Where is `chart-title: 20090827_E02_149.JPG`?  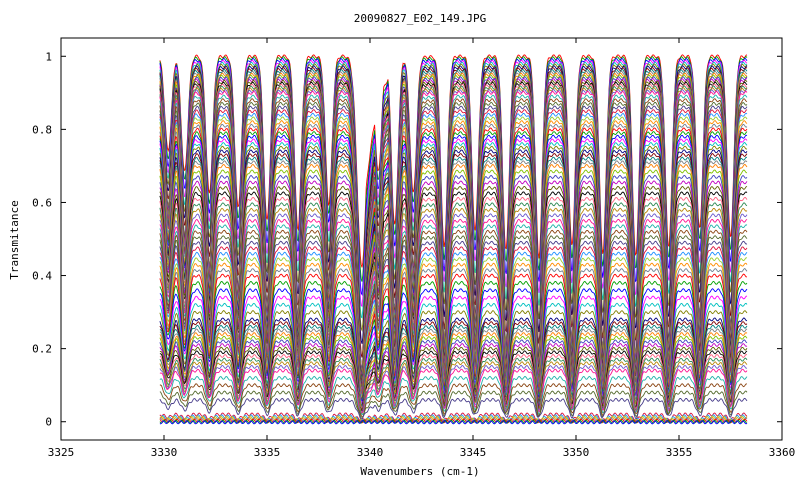 chart-title: 20090827_E02_149.JPG is located at coordinates (420, 18).